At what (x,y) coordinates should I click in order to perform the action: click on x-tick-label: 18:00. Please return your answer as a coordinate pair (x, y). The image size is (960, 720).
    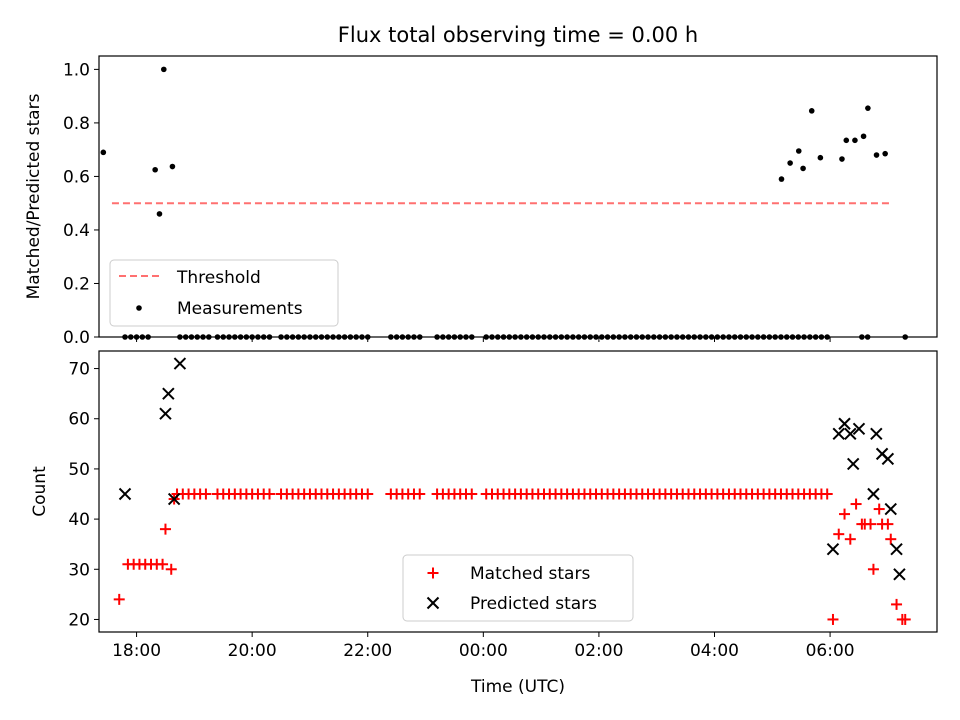
    Looking at the image, I should click on (136, 651).